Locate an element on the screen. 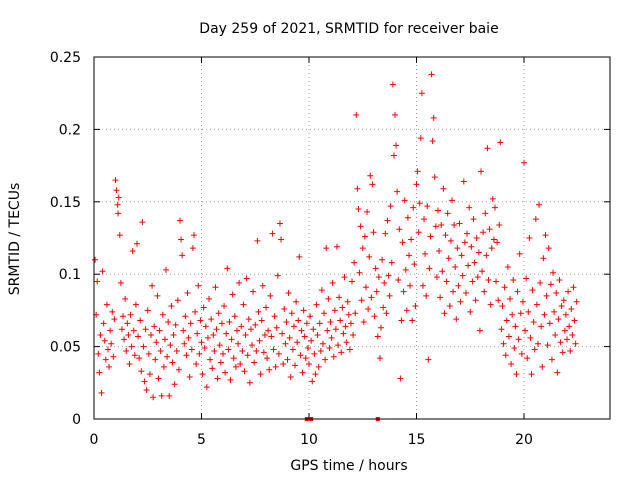 The width and height of the screenshot is (640, 480). y-tick-labels: 0 0.05 0.1 0.15 0.2 0.25 is located at coordinates (65, 239).